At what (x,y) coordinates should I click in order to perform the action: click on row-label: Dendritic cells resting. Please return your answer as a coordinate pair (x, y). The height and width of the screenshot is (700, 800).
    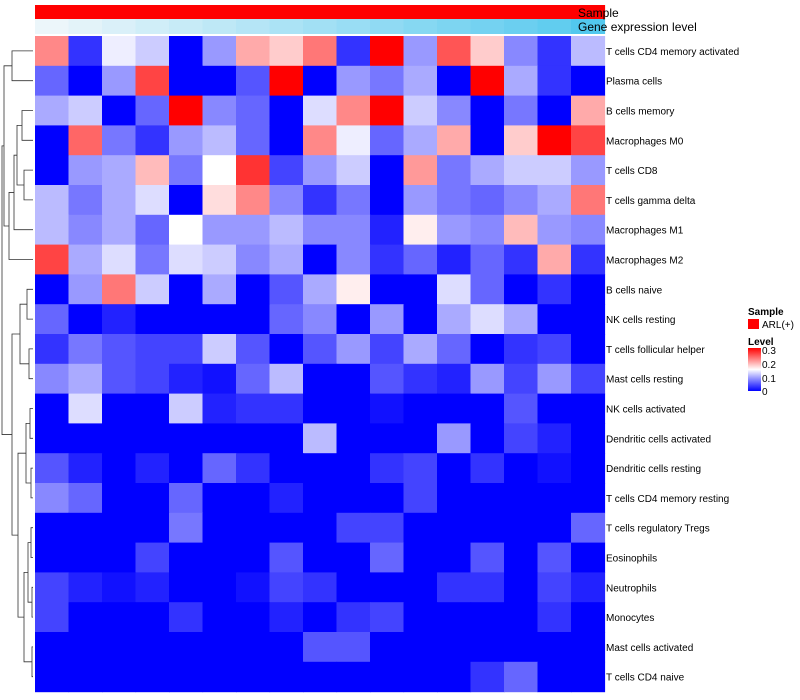
    Looking at the image, I should click on (653, 469).